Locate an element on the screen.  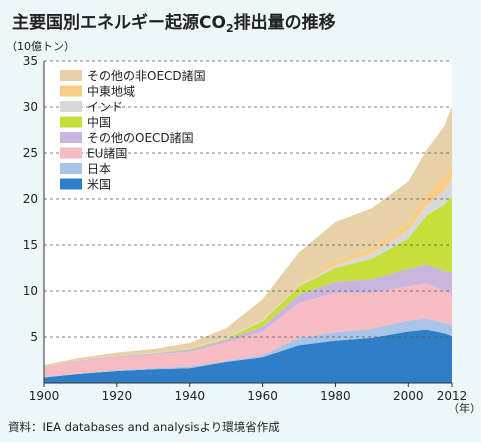
y-tick-label-25: 25 is located at coordinates (30, 153).